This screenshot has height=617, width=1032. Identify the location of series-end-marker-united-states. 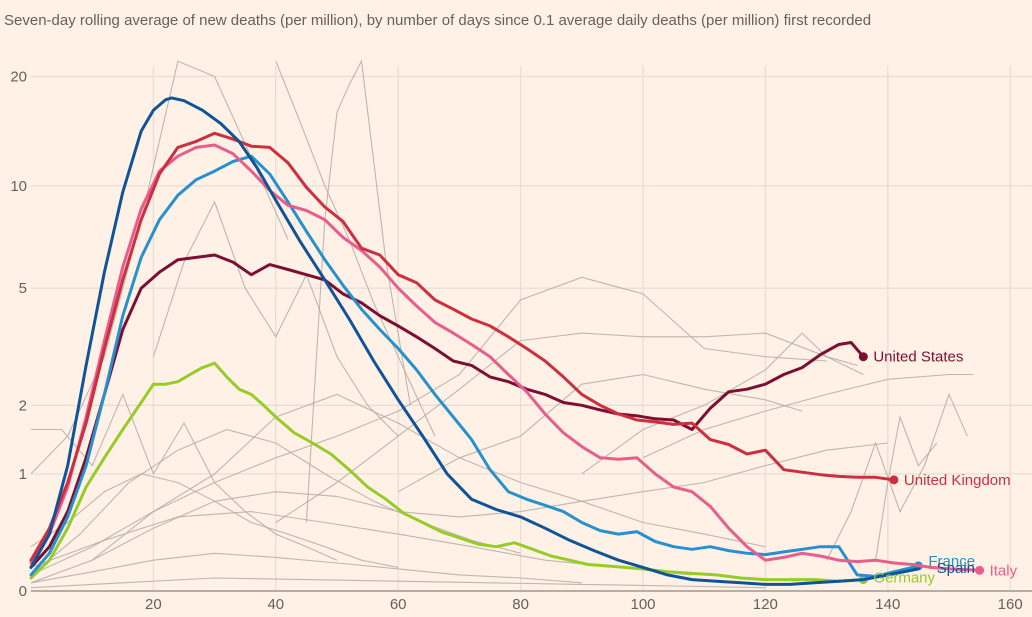
(863, 357).